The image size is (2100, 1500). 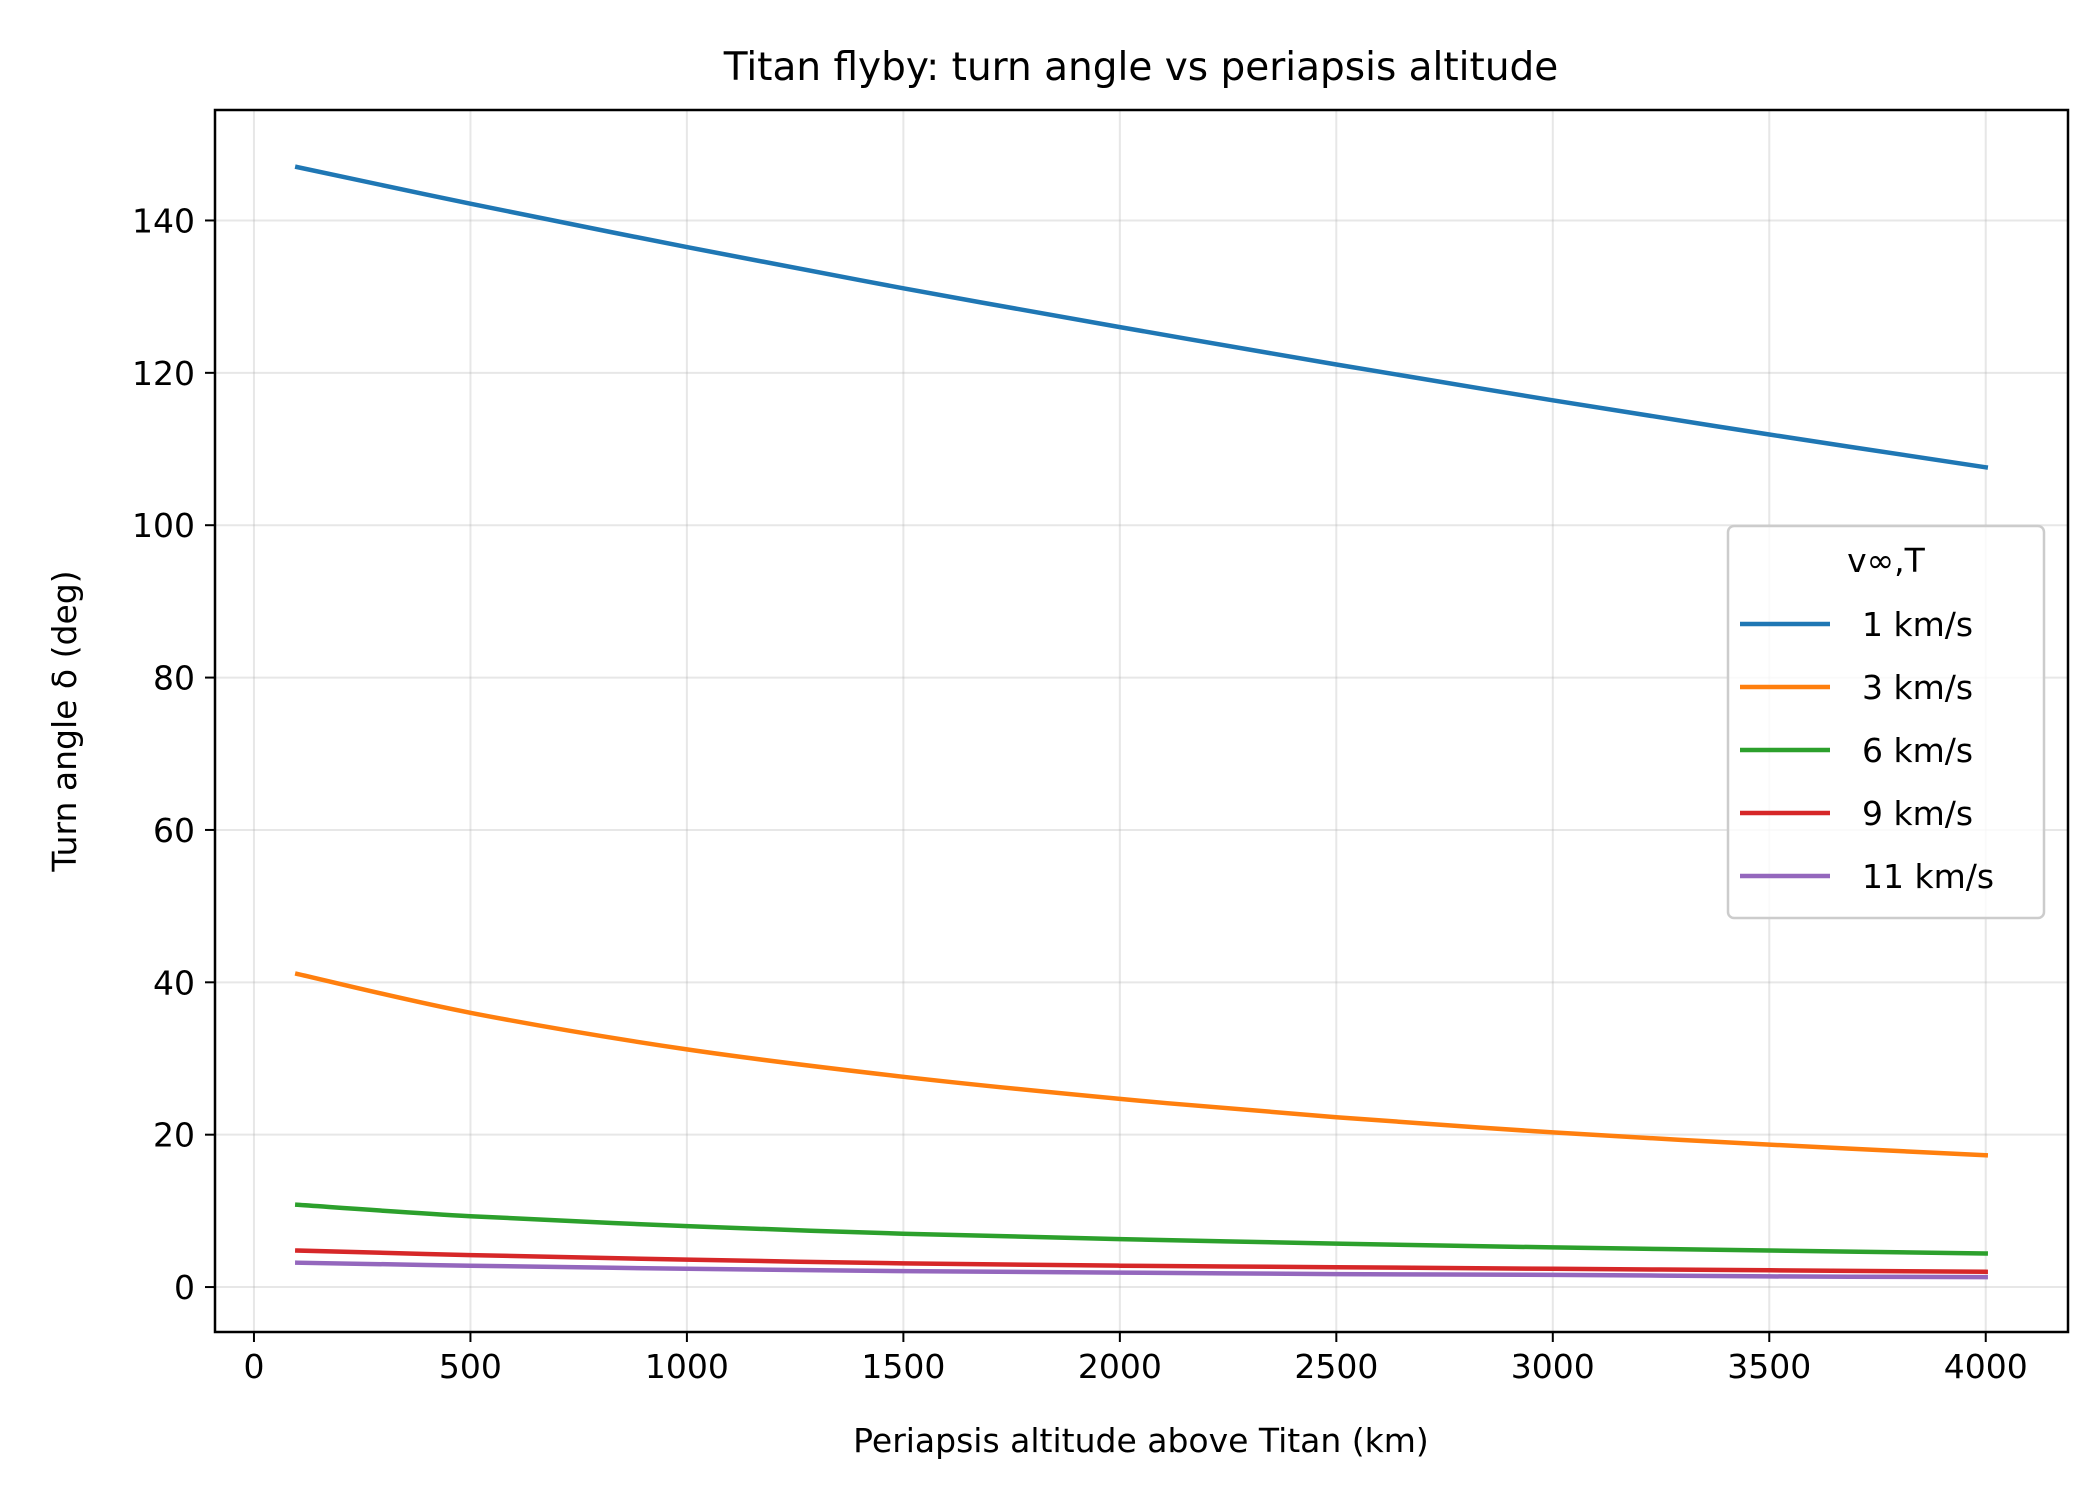 I want to click on series-line-9-km-s, so click(x=1141, y=1261).